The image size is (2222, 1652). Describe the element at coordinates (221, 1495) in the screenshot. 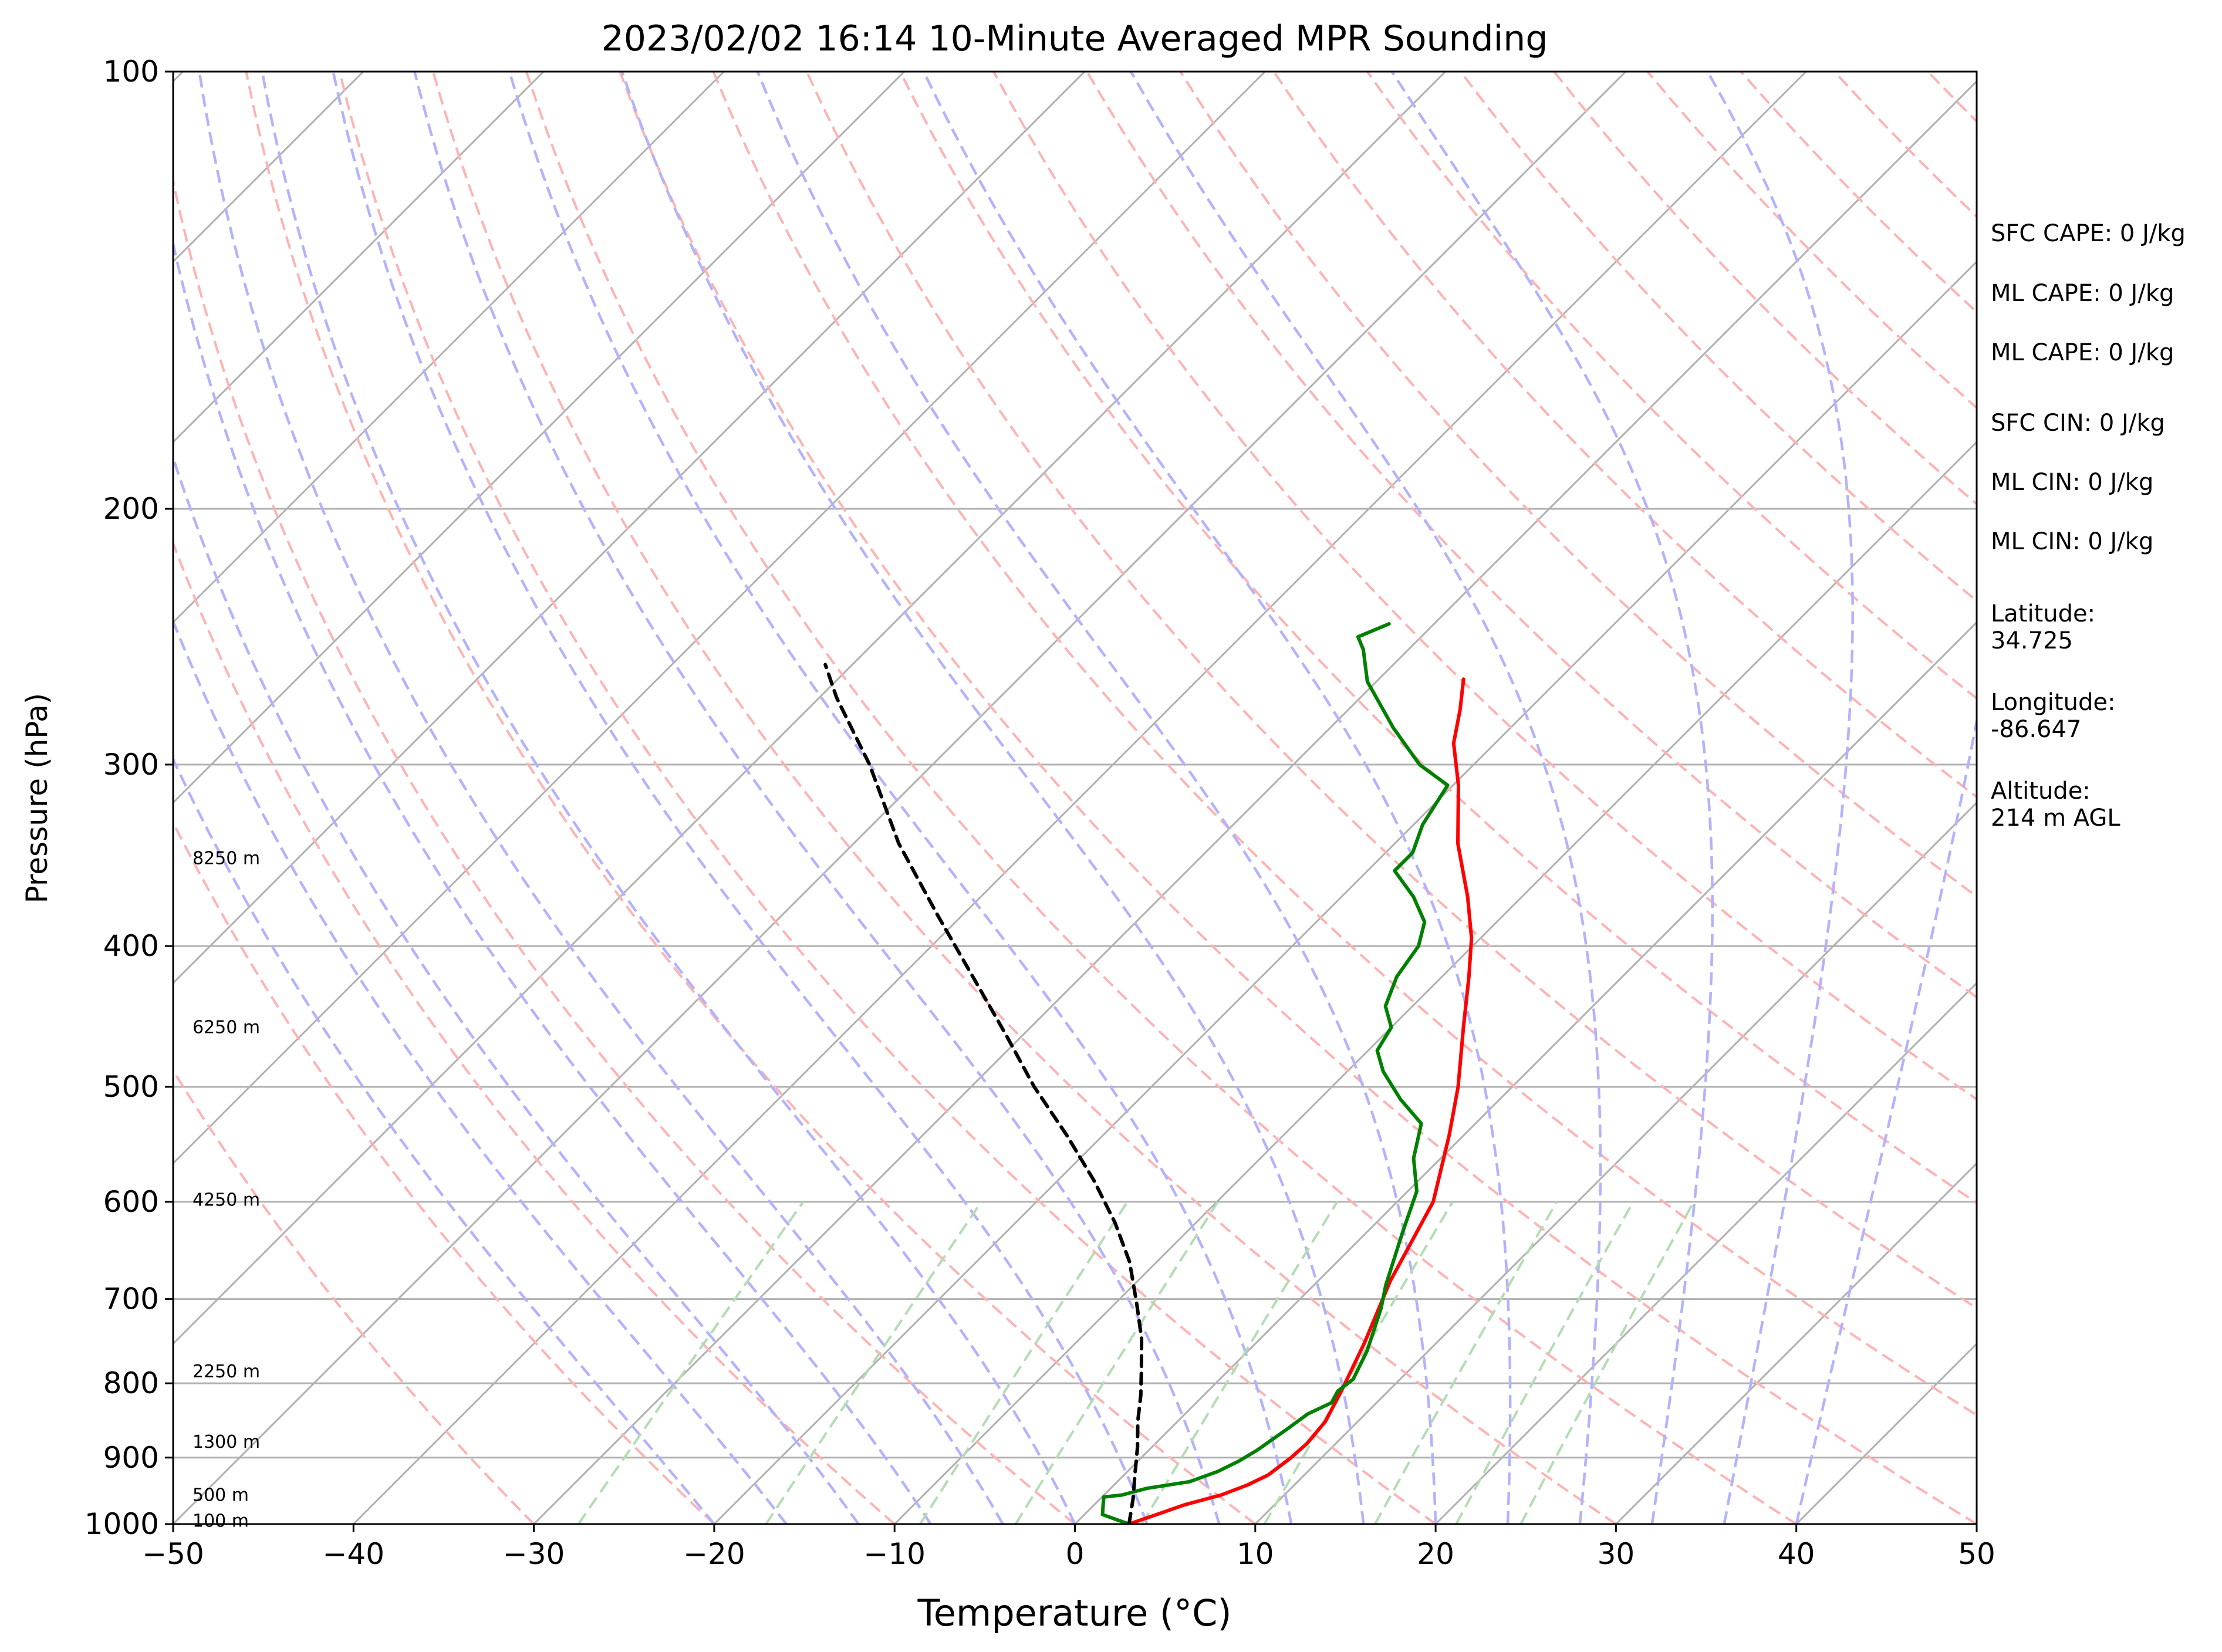

I see `height-label: 500 m` at that location.